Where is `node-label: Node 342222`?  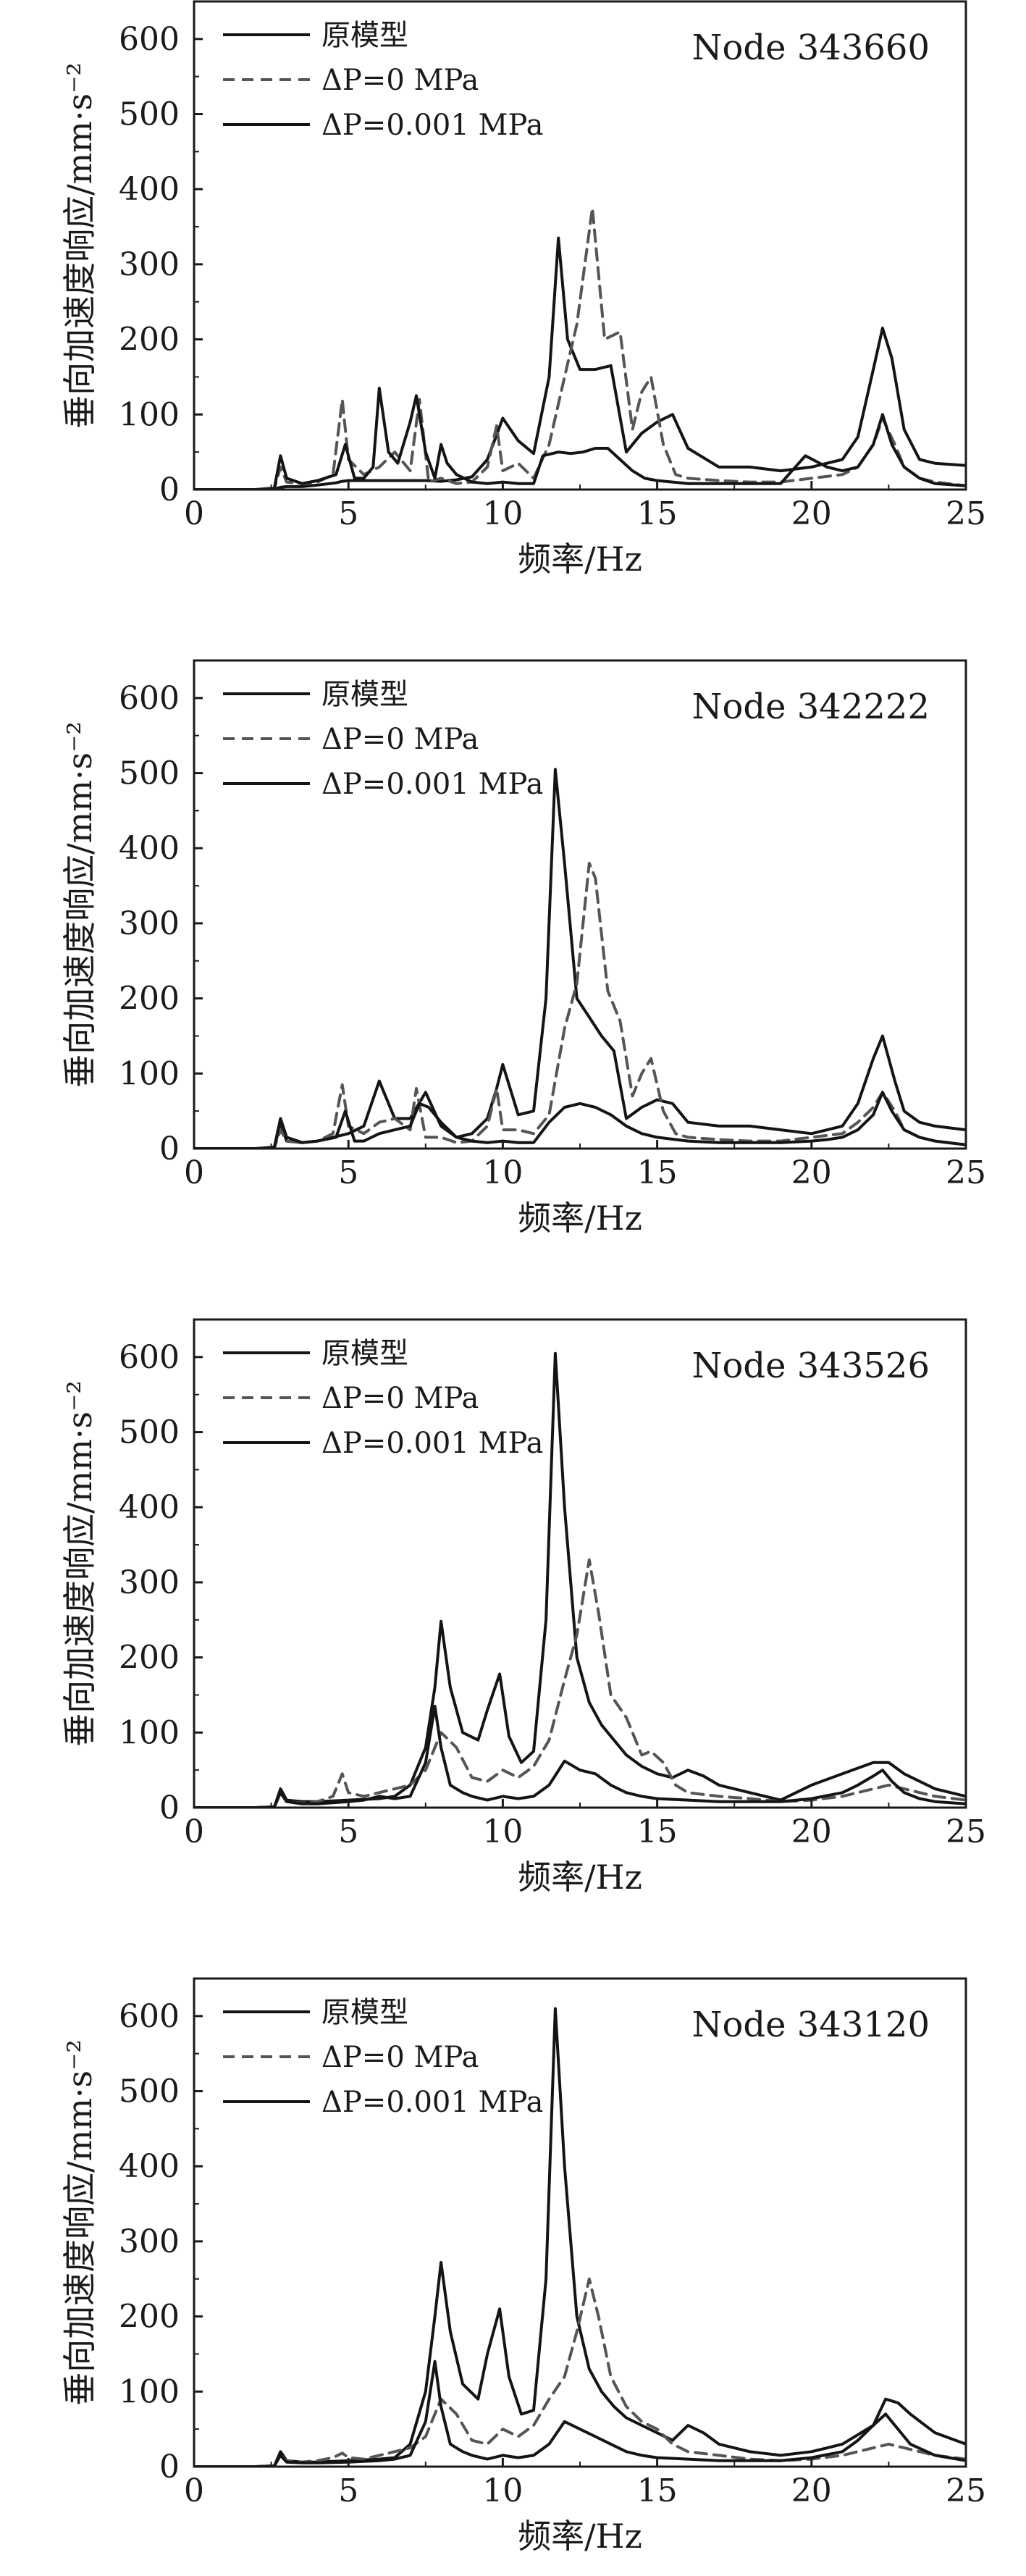
node-label: Node 342222 is located at coordinates (810, 707).